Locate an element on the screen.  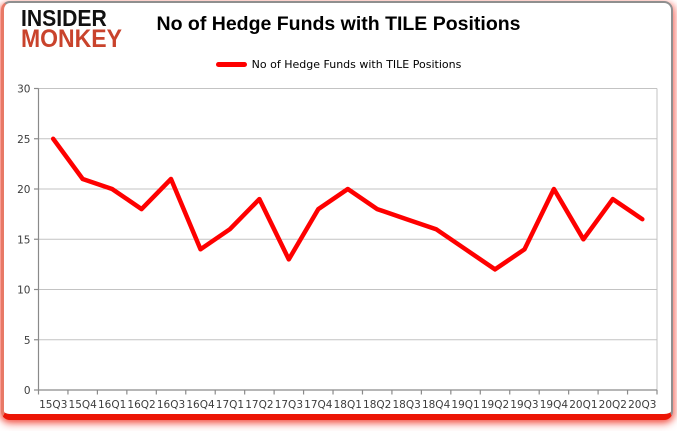
svg-text: 18Q4 is located at coordinates (436, 405).